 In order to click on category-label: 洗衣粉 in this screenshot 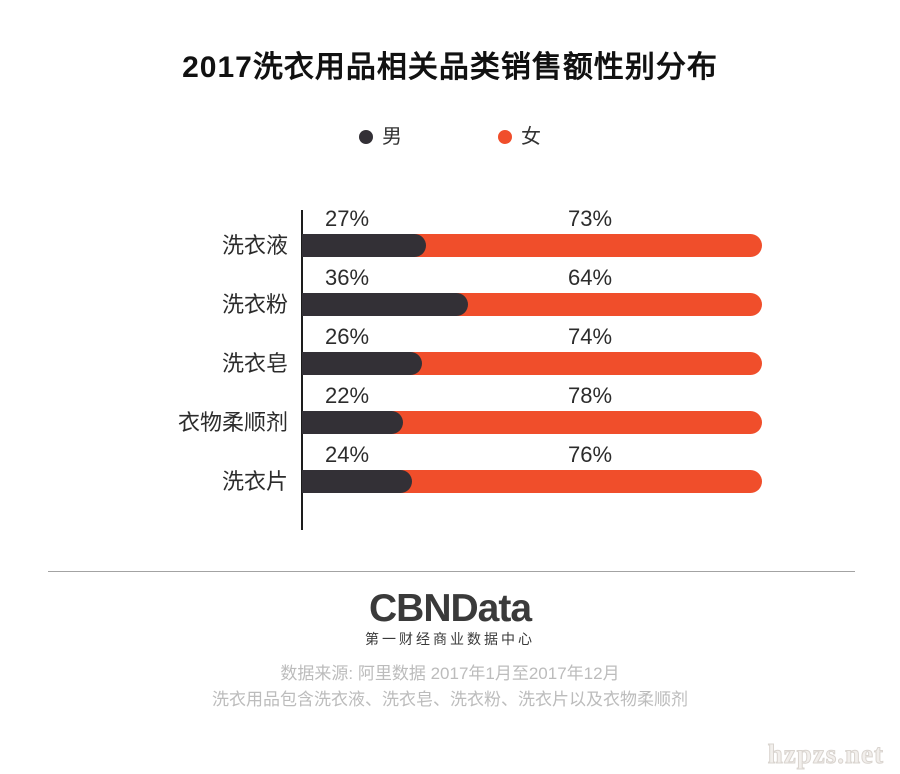, I will do `click(254, 304)`.